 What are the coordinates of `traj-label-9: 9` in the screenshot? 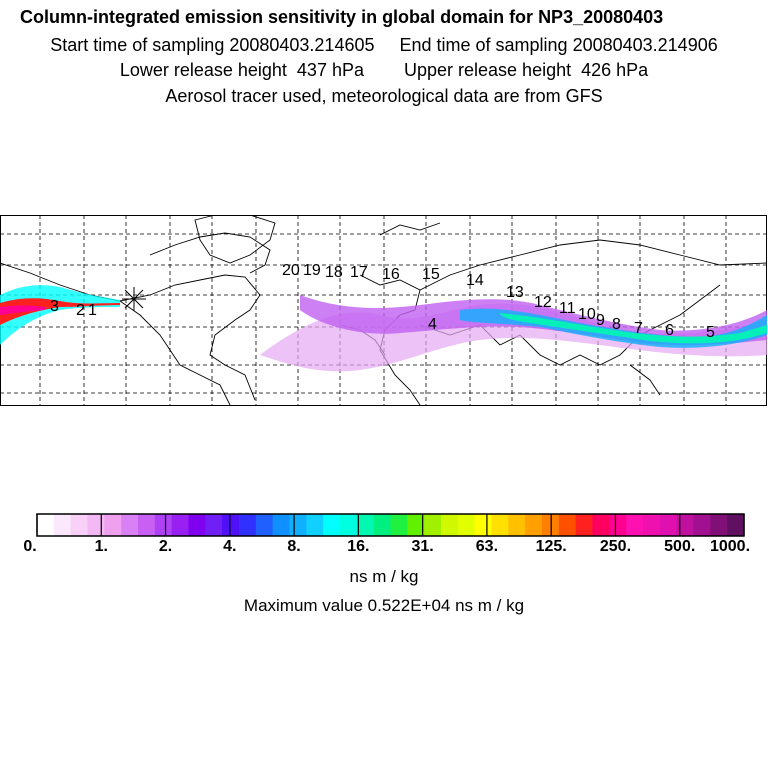 It's located at (600, 320).